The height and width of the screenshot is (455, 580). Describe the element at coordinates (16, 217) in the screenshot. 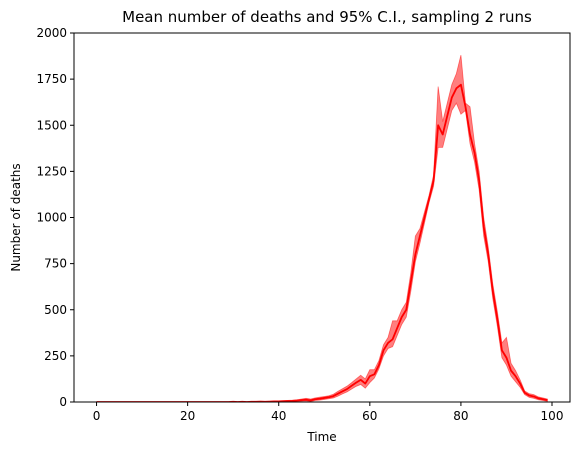

I see `y-axis-label: Number of deaths` at that location.